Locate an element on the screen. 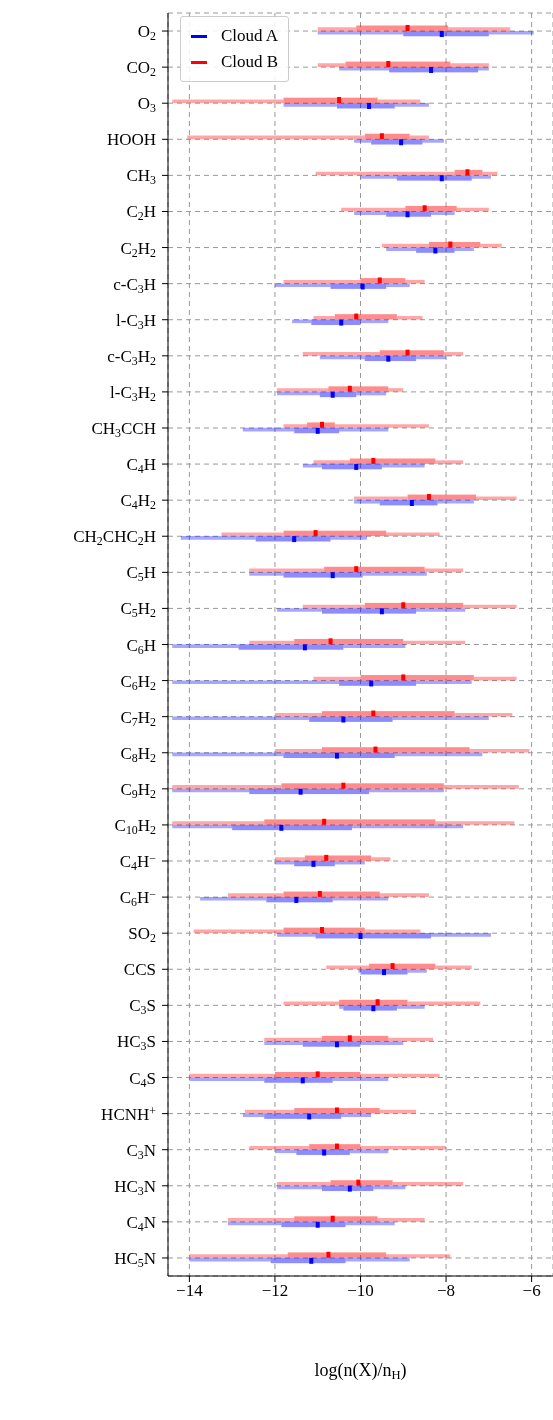 Image resolution: width=553 pixels, height=1420 pixels. y-tick-label: C$_{2}$H$_{2}$ is located at coordinates (138, 249).